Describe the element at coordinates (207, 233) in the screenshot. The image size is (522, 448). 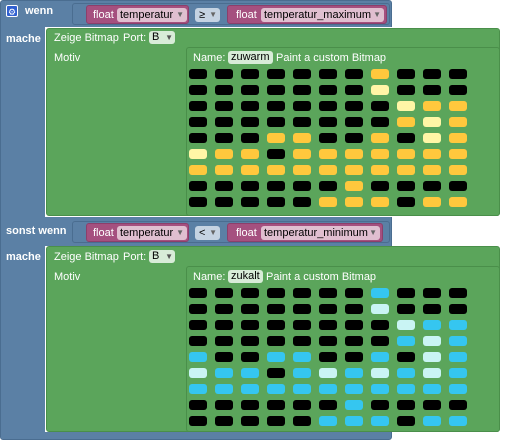
I see `operator-dropdown-2: < ▼` at that location.